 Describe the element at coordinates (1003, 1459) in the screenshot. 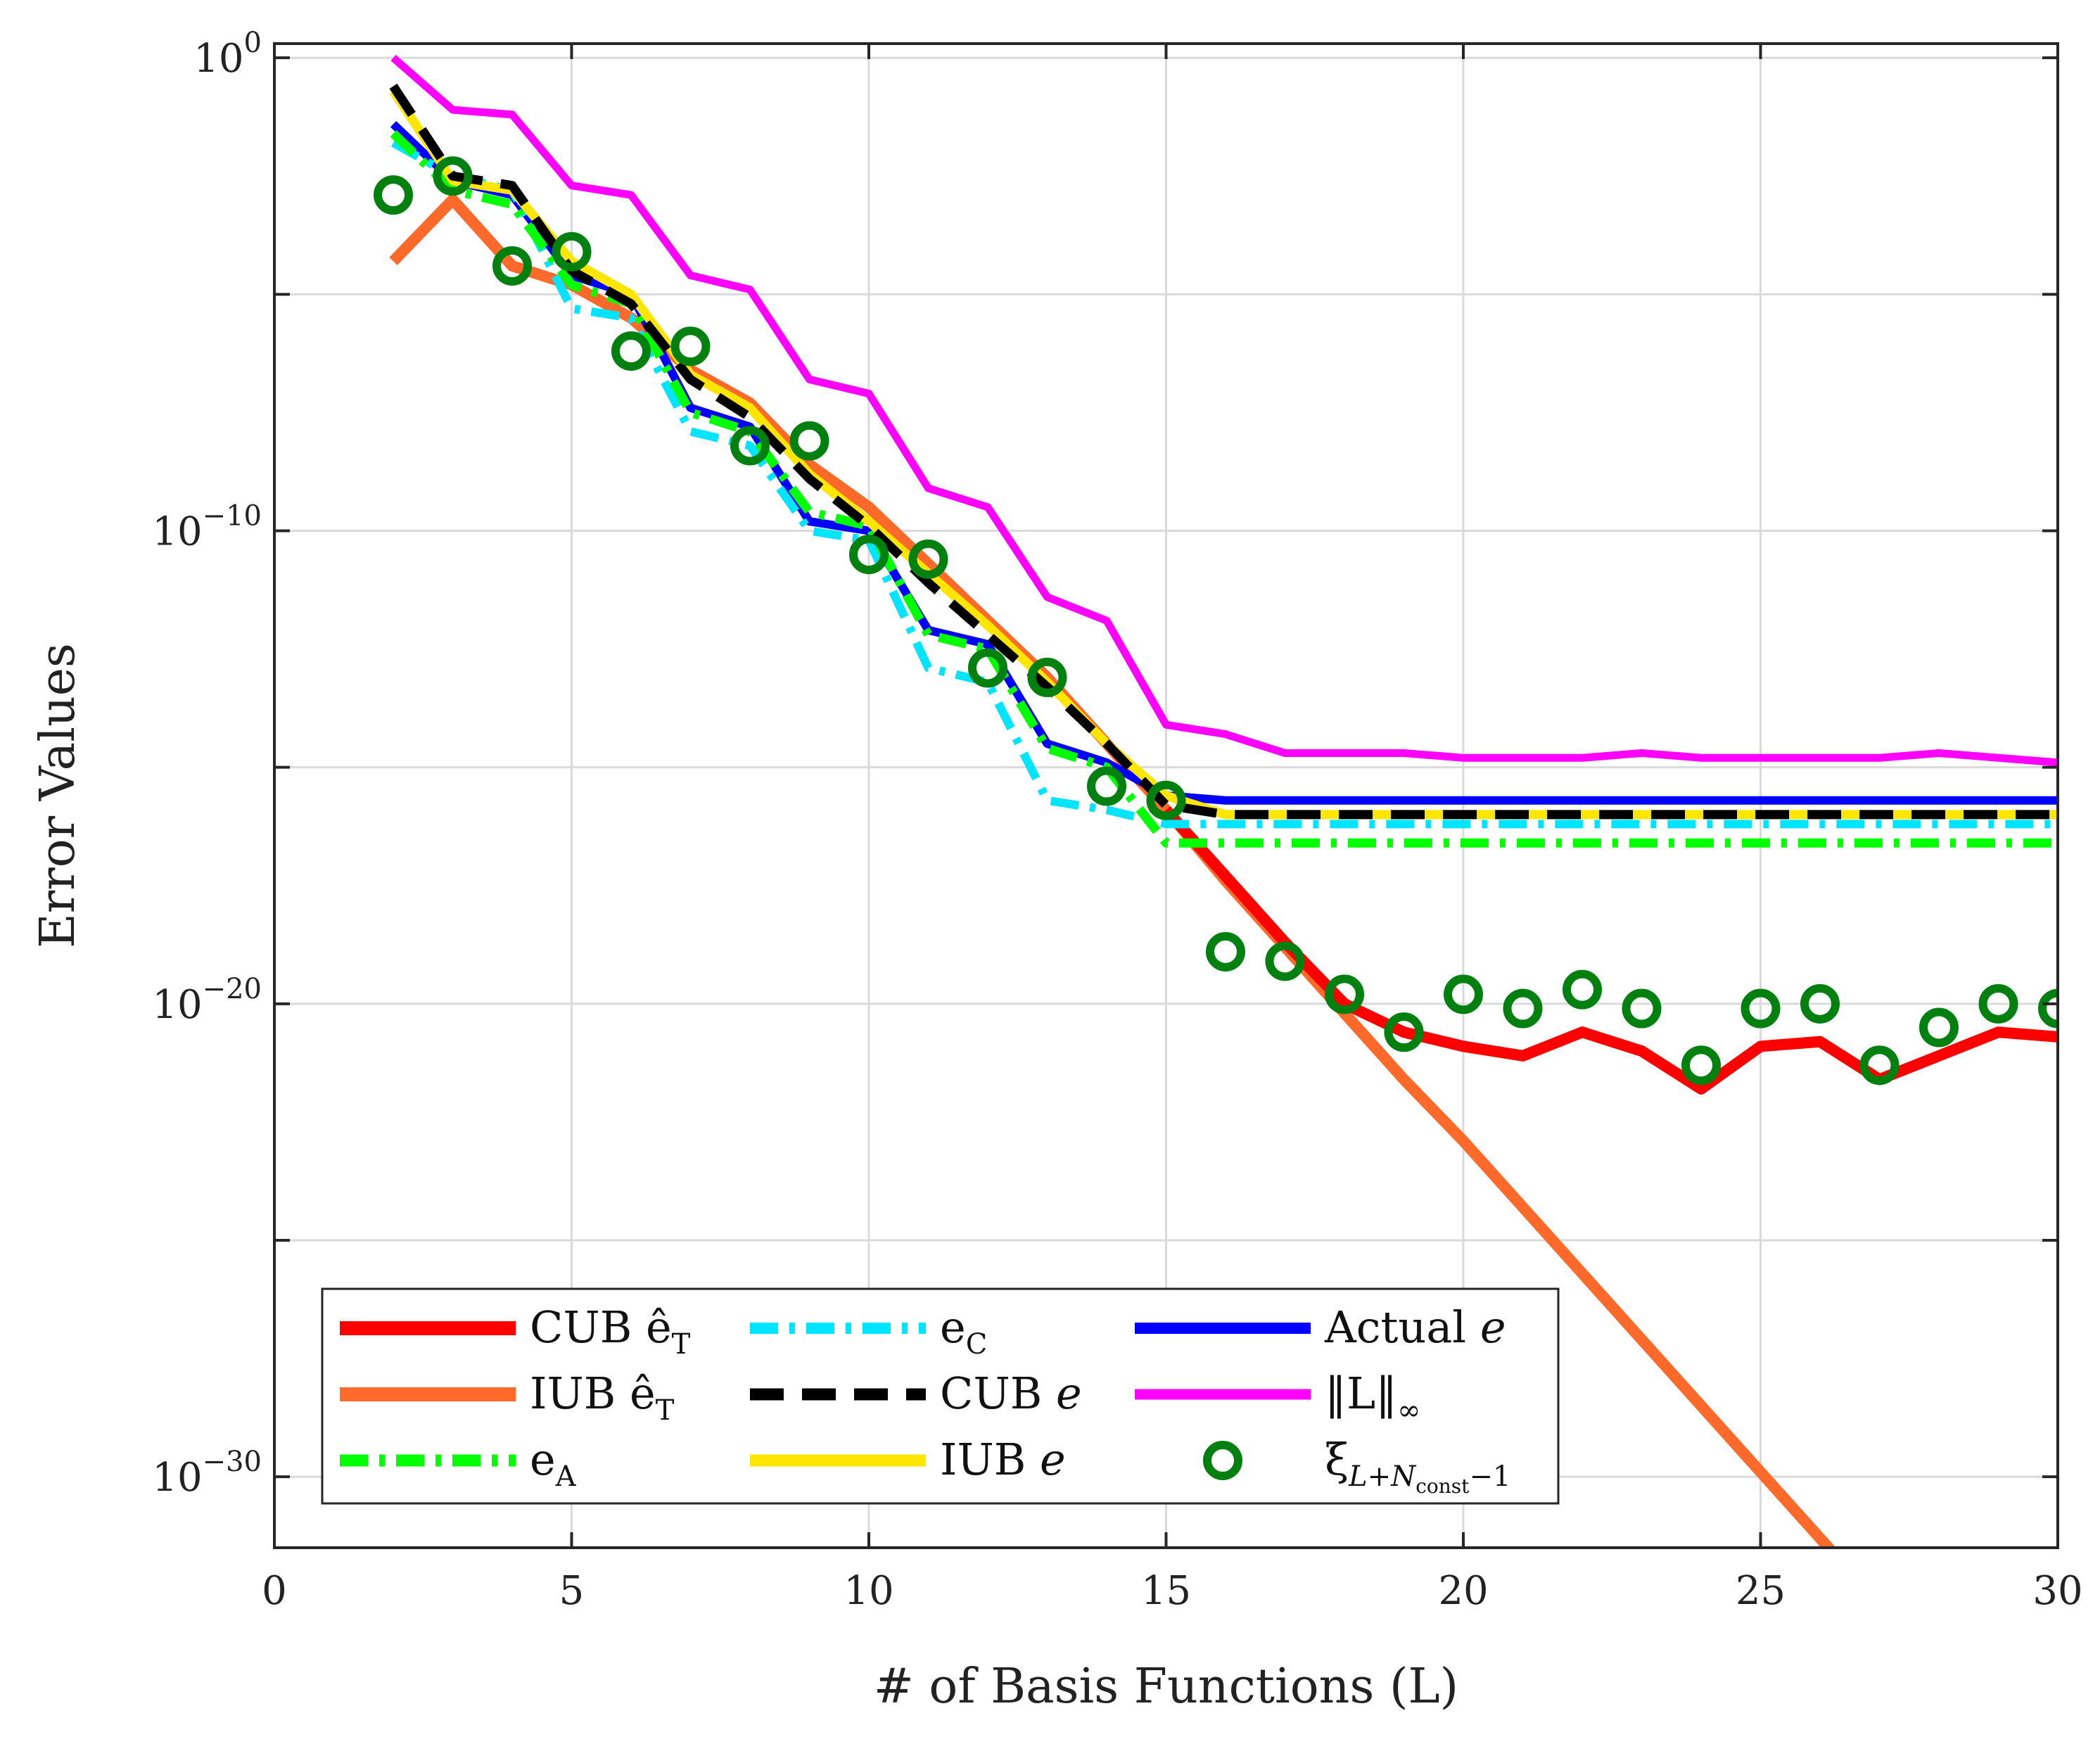

I see `legend-label: IUB e` at that location.